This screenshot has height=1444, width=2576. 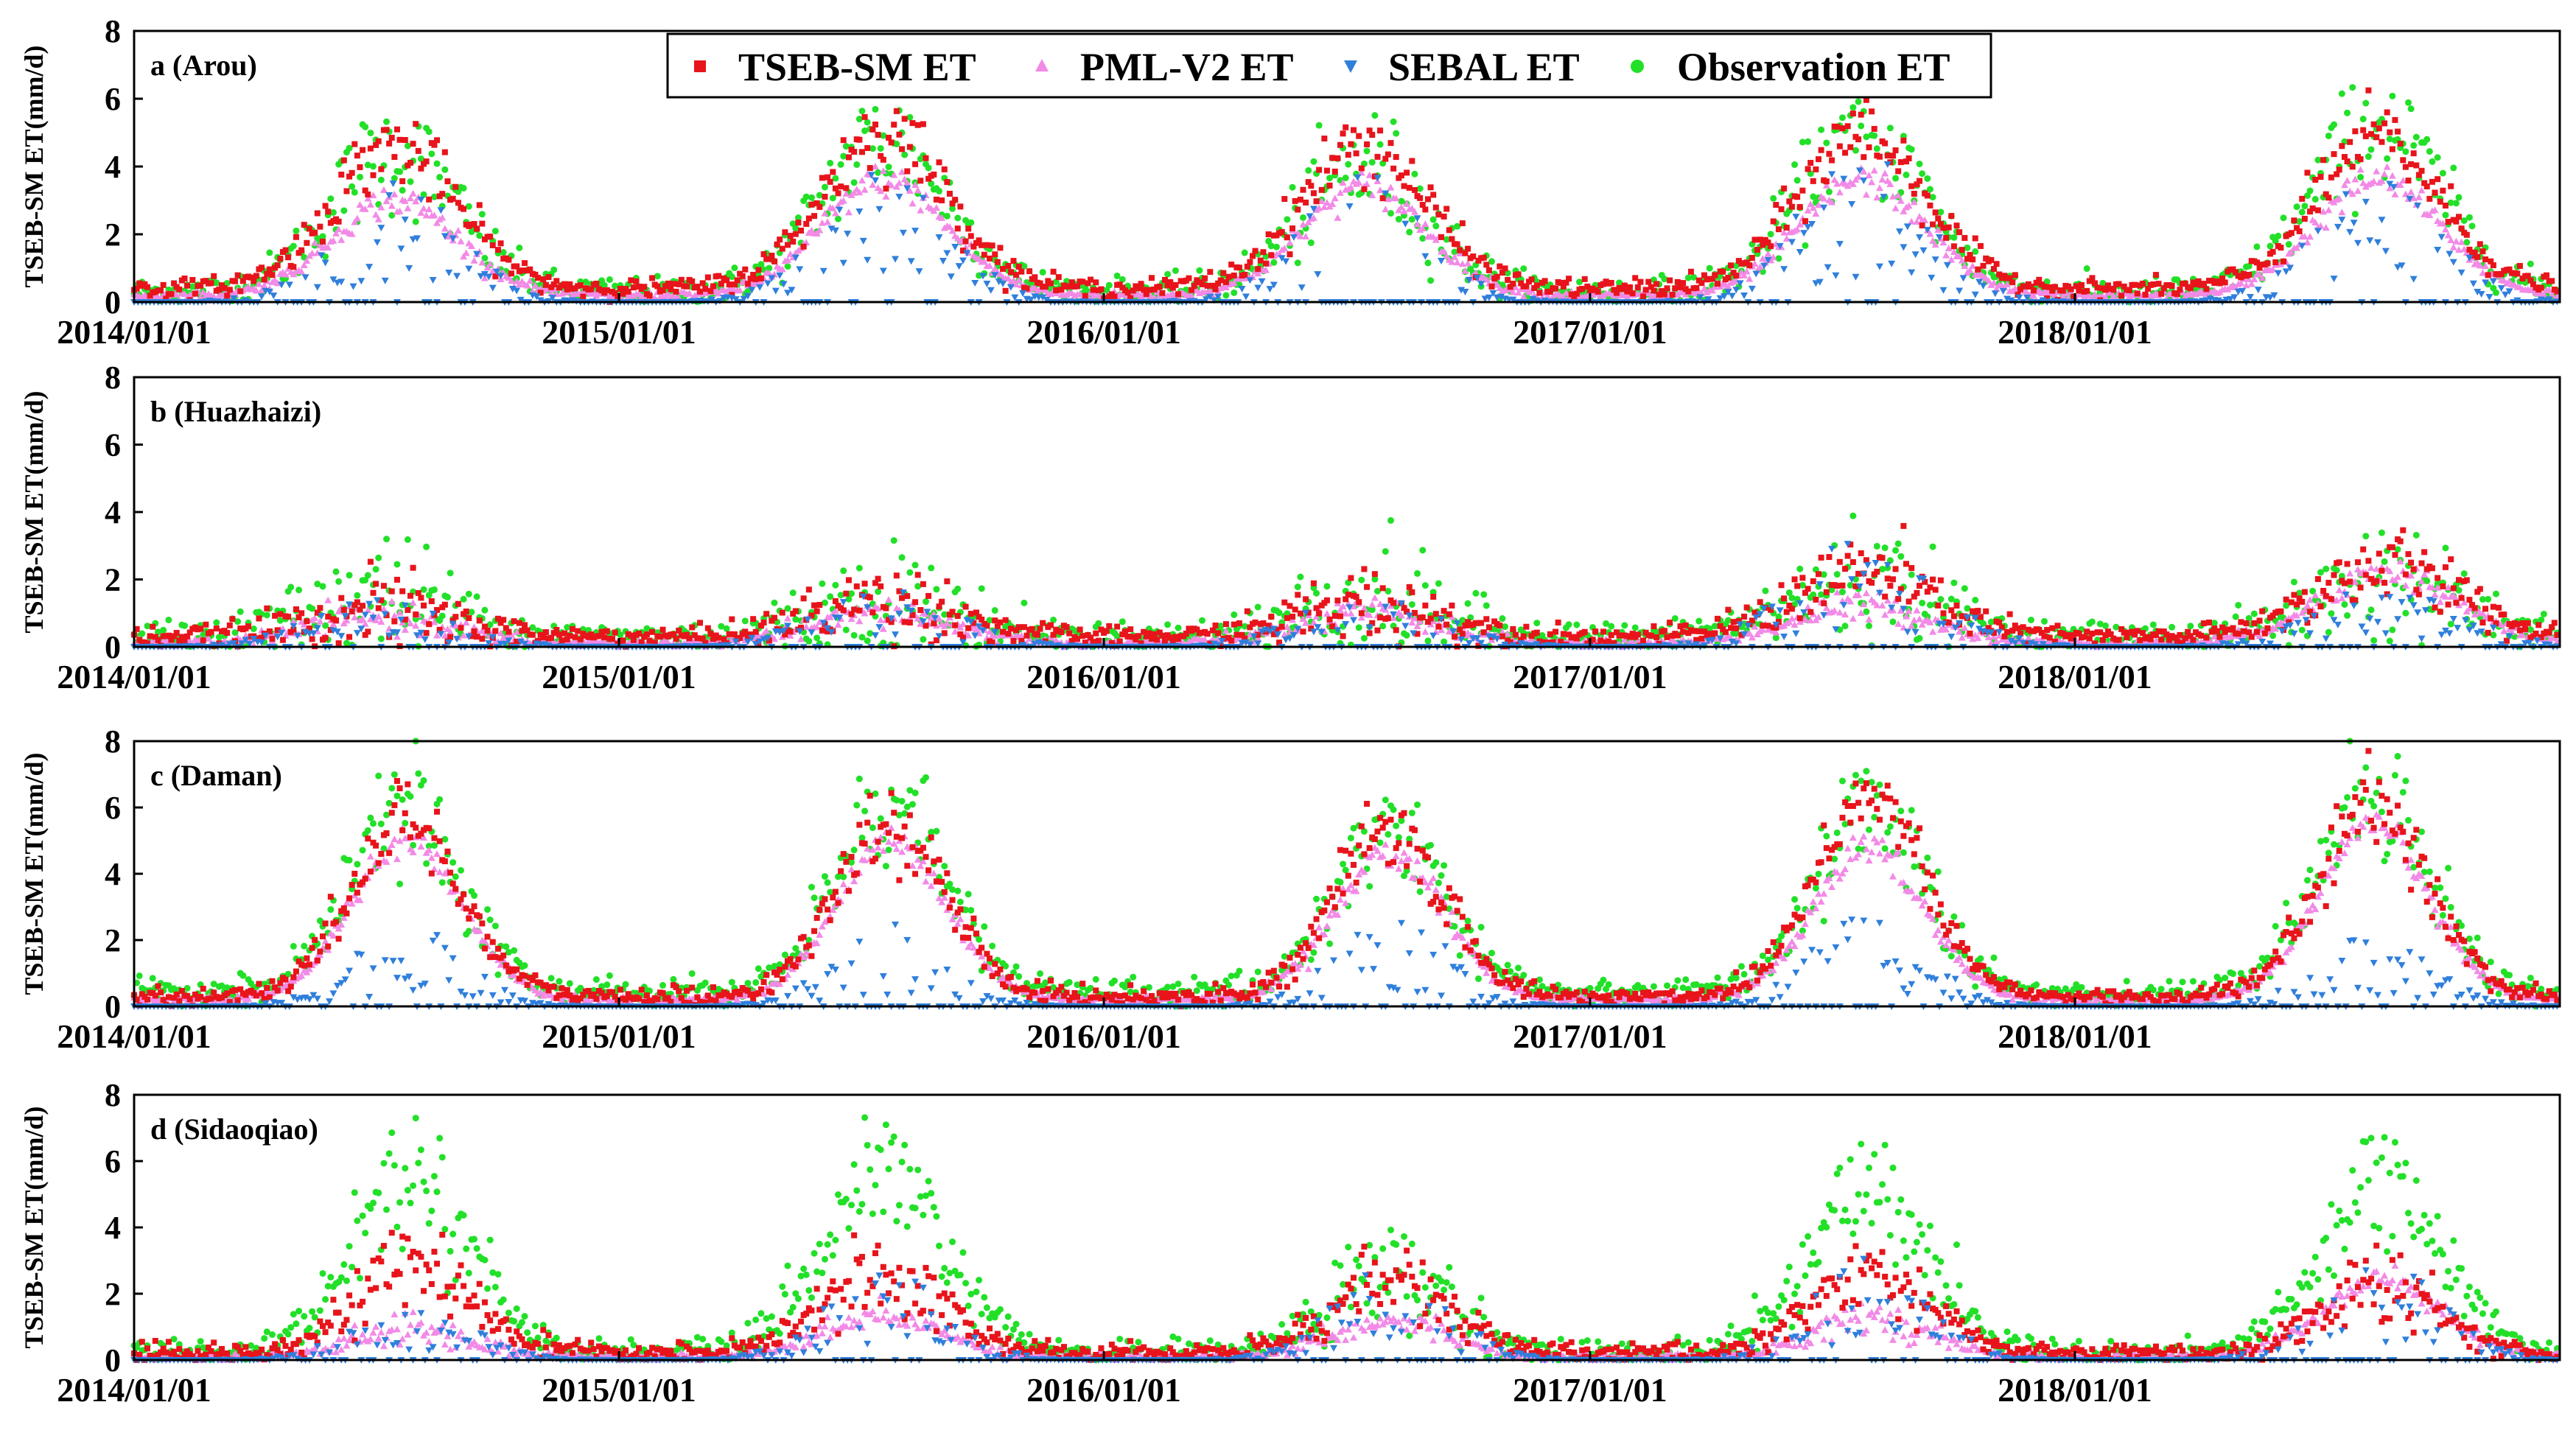 What do you see at coordinates (1590, 332) in the screenshot?
I see `x-tick-label: 2017/01/01` at bounding box center [1590, 332].